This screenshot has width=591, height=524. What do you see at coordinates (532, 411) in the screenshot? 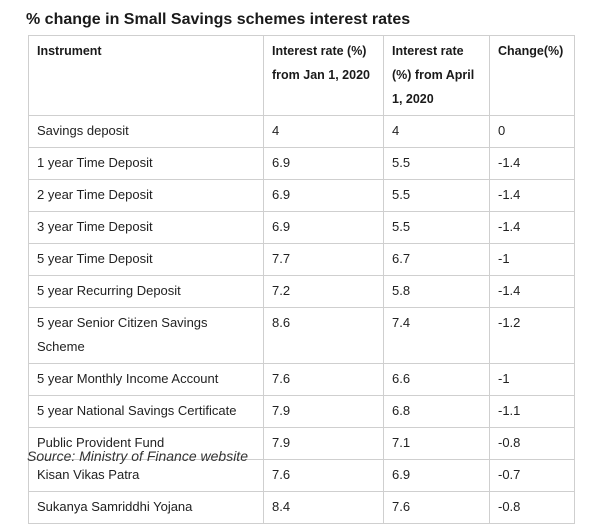
I see `change-cell: -1.1` at bounding box center [532, 411].